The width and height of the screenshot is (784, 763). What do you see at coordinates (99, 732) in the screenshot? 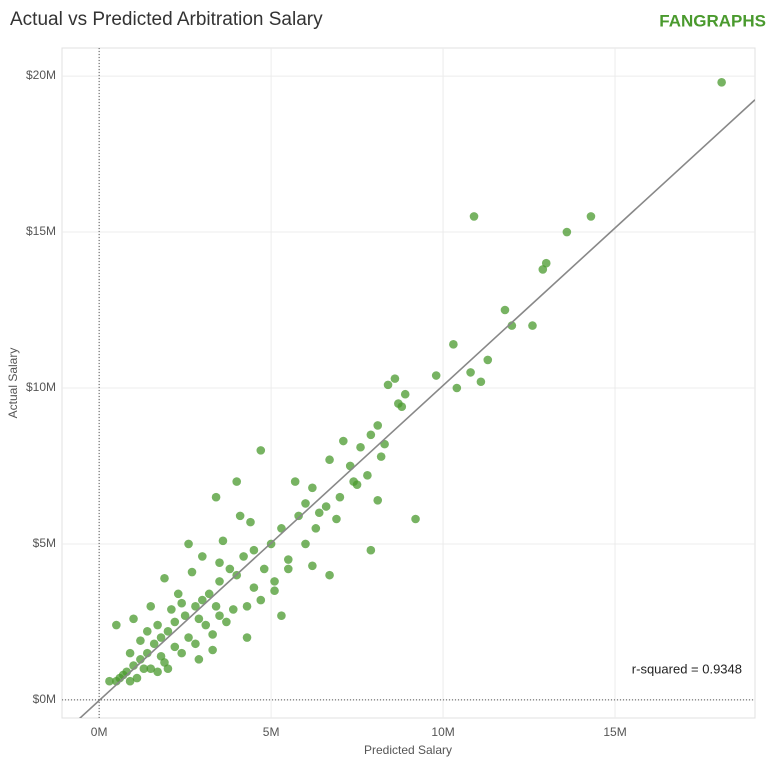
I see `x-tick-label: 0M` at bounding box center [99, 732].